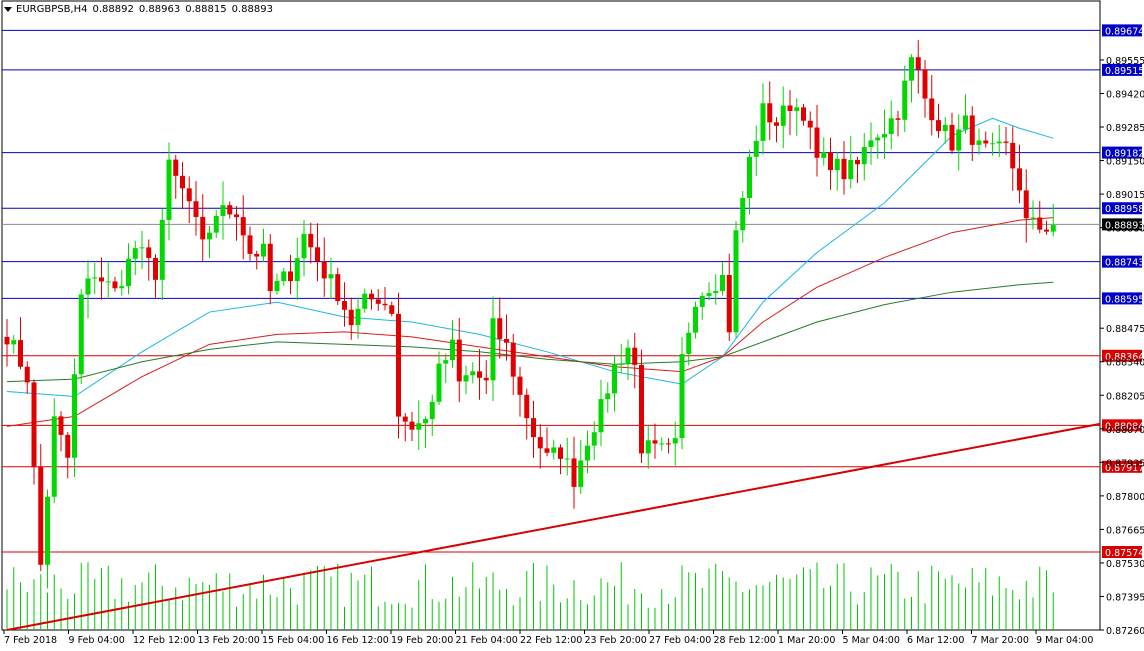 Image resolution: width=1144 pixels, height=651 pixels. I want to click on level-price-label: 0.89674, so click(1124, 31).